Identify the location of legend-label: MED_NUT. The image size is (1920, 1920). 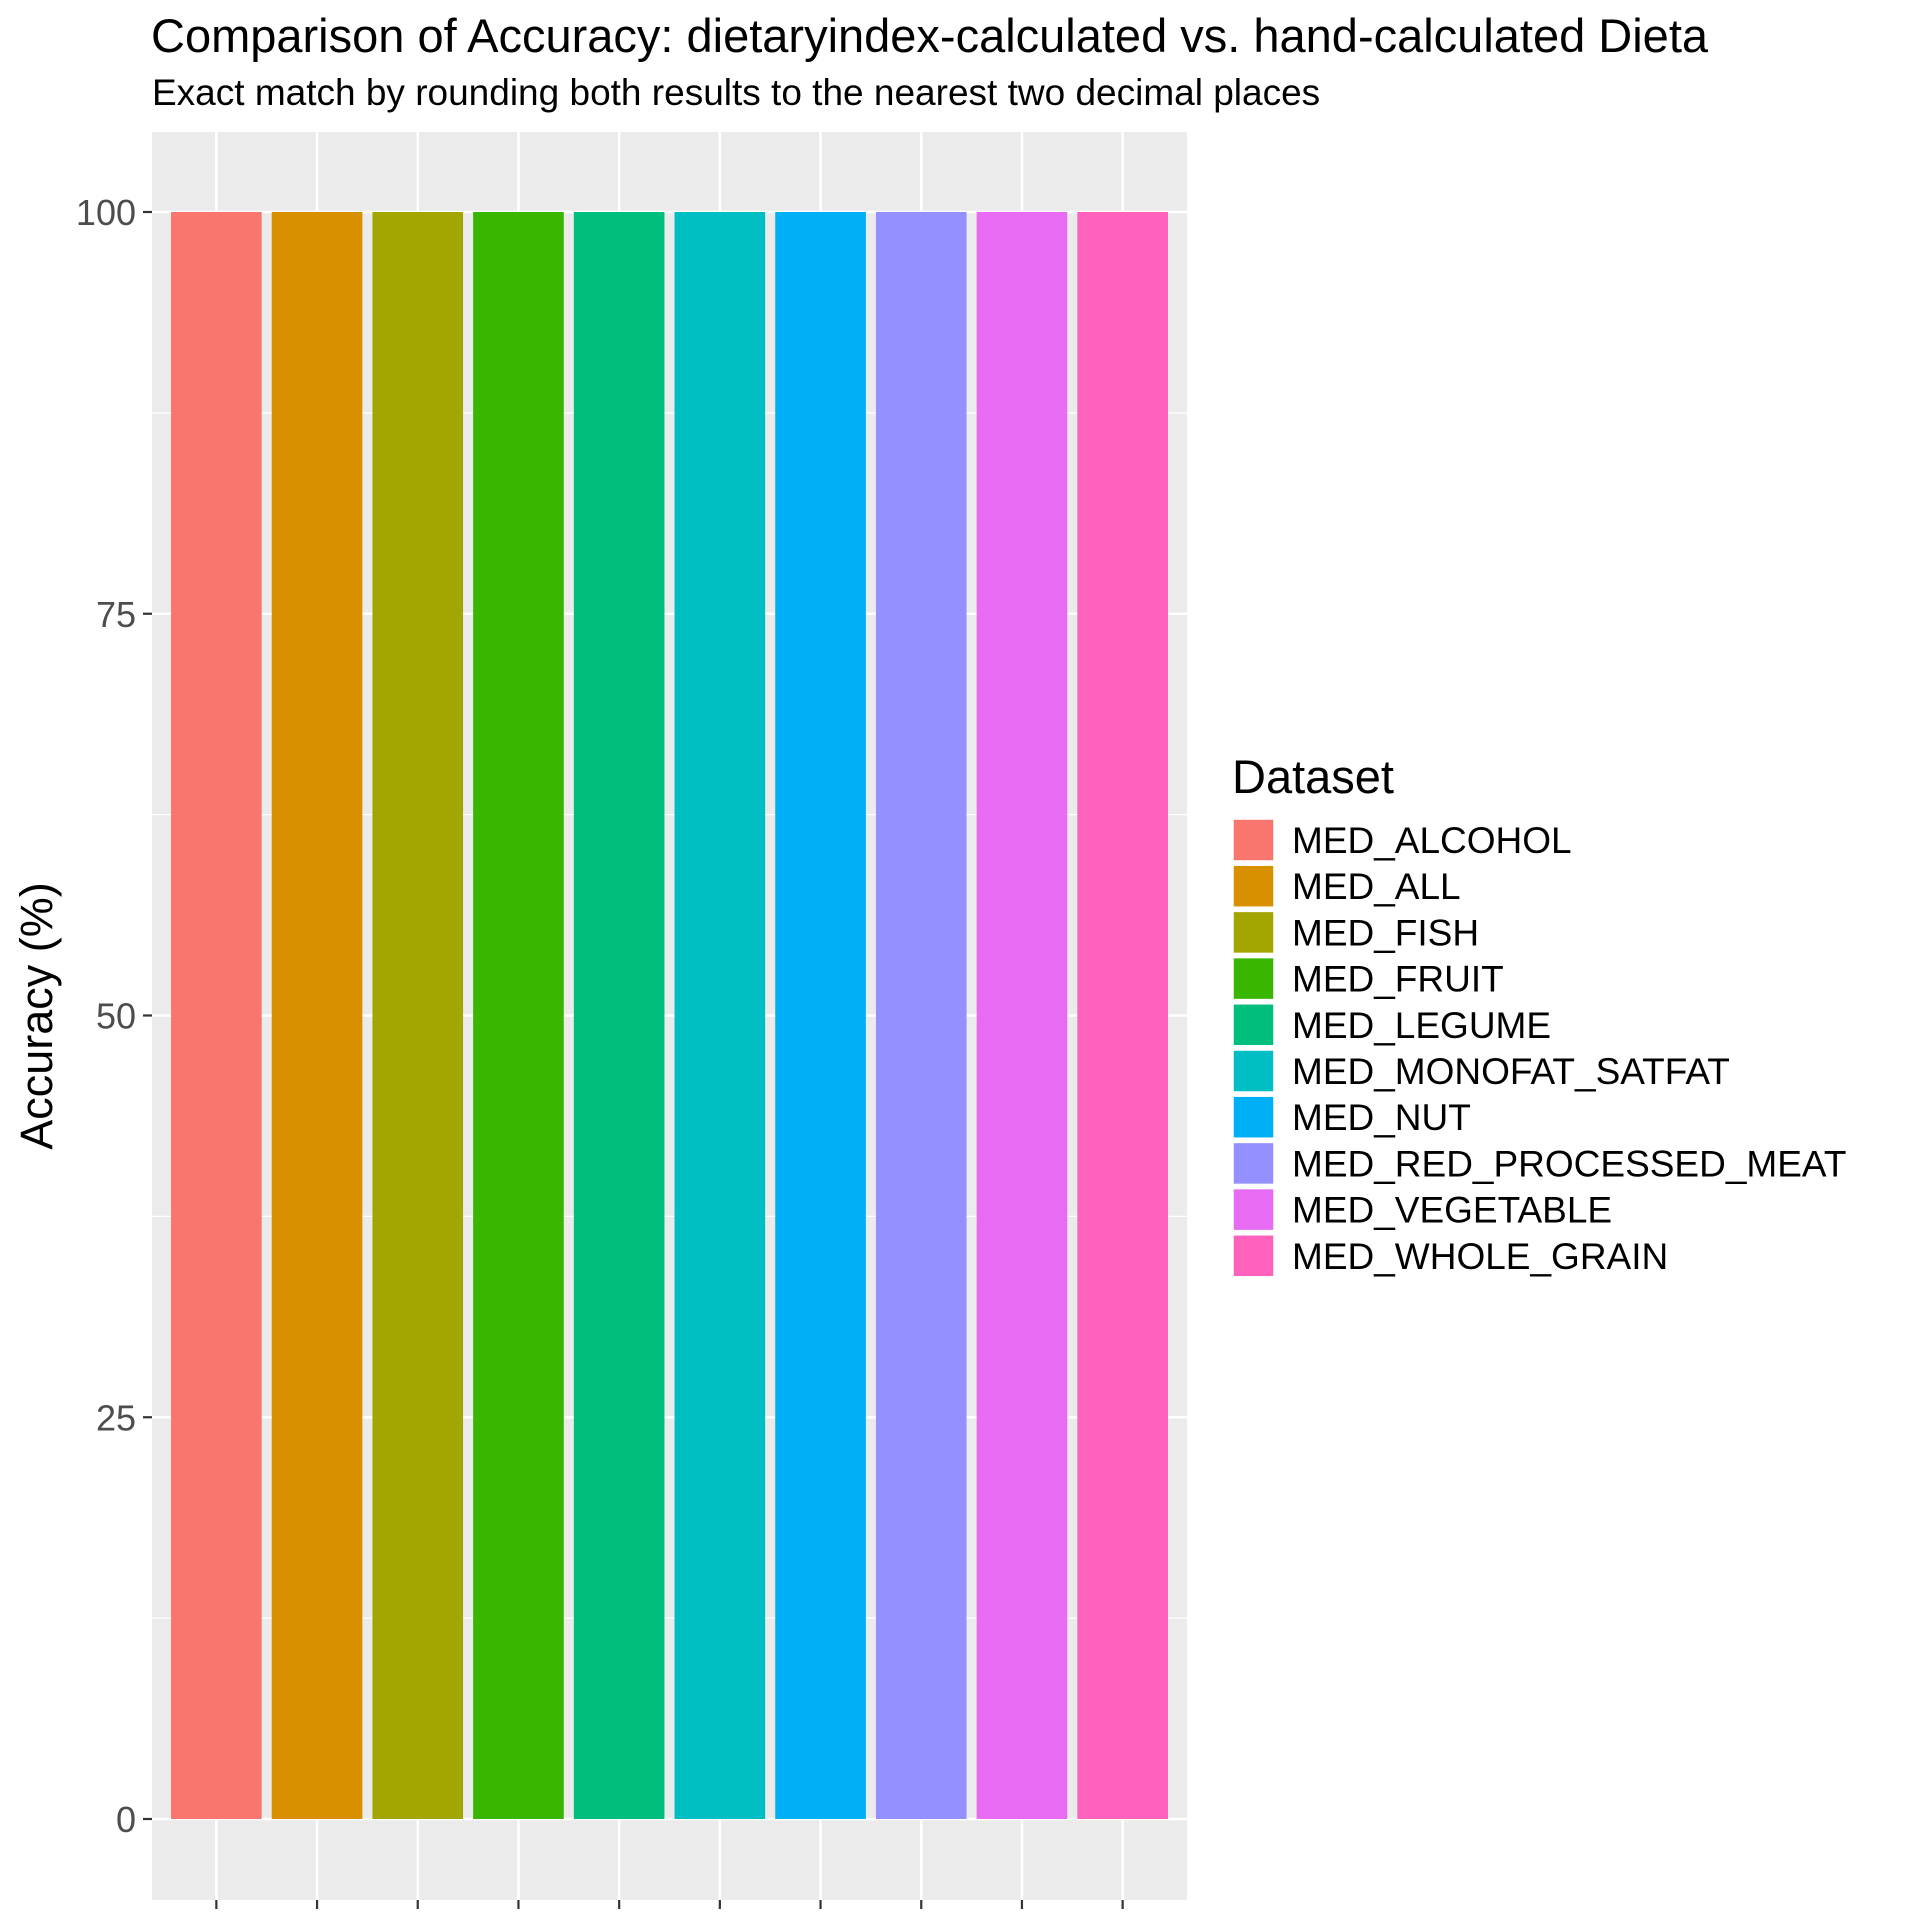
(1381, 1117).